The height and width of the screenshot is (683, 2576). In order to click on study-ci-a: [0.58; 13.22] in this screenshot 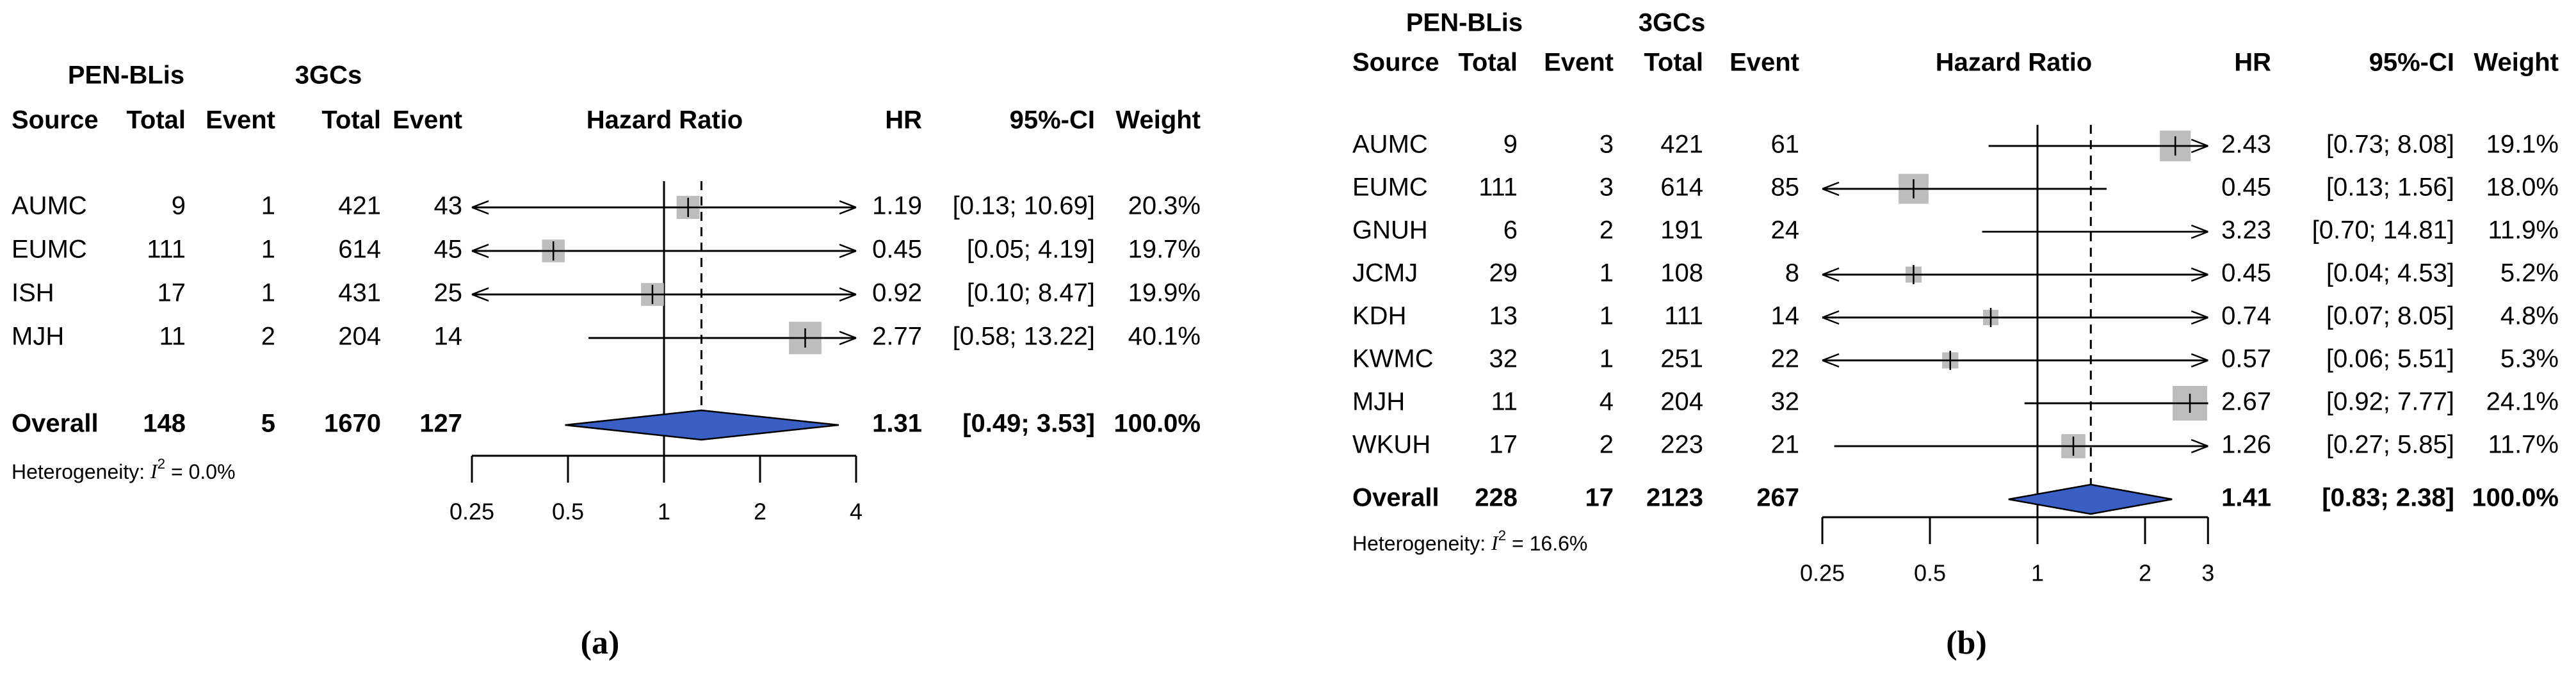, I will do `click(1024, 337)`.